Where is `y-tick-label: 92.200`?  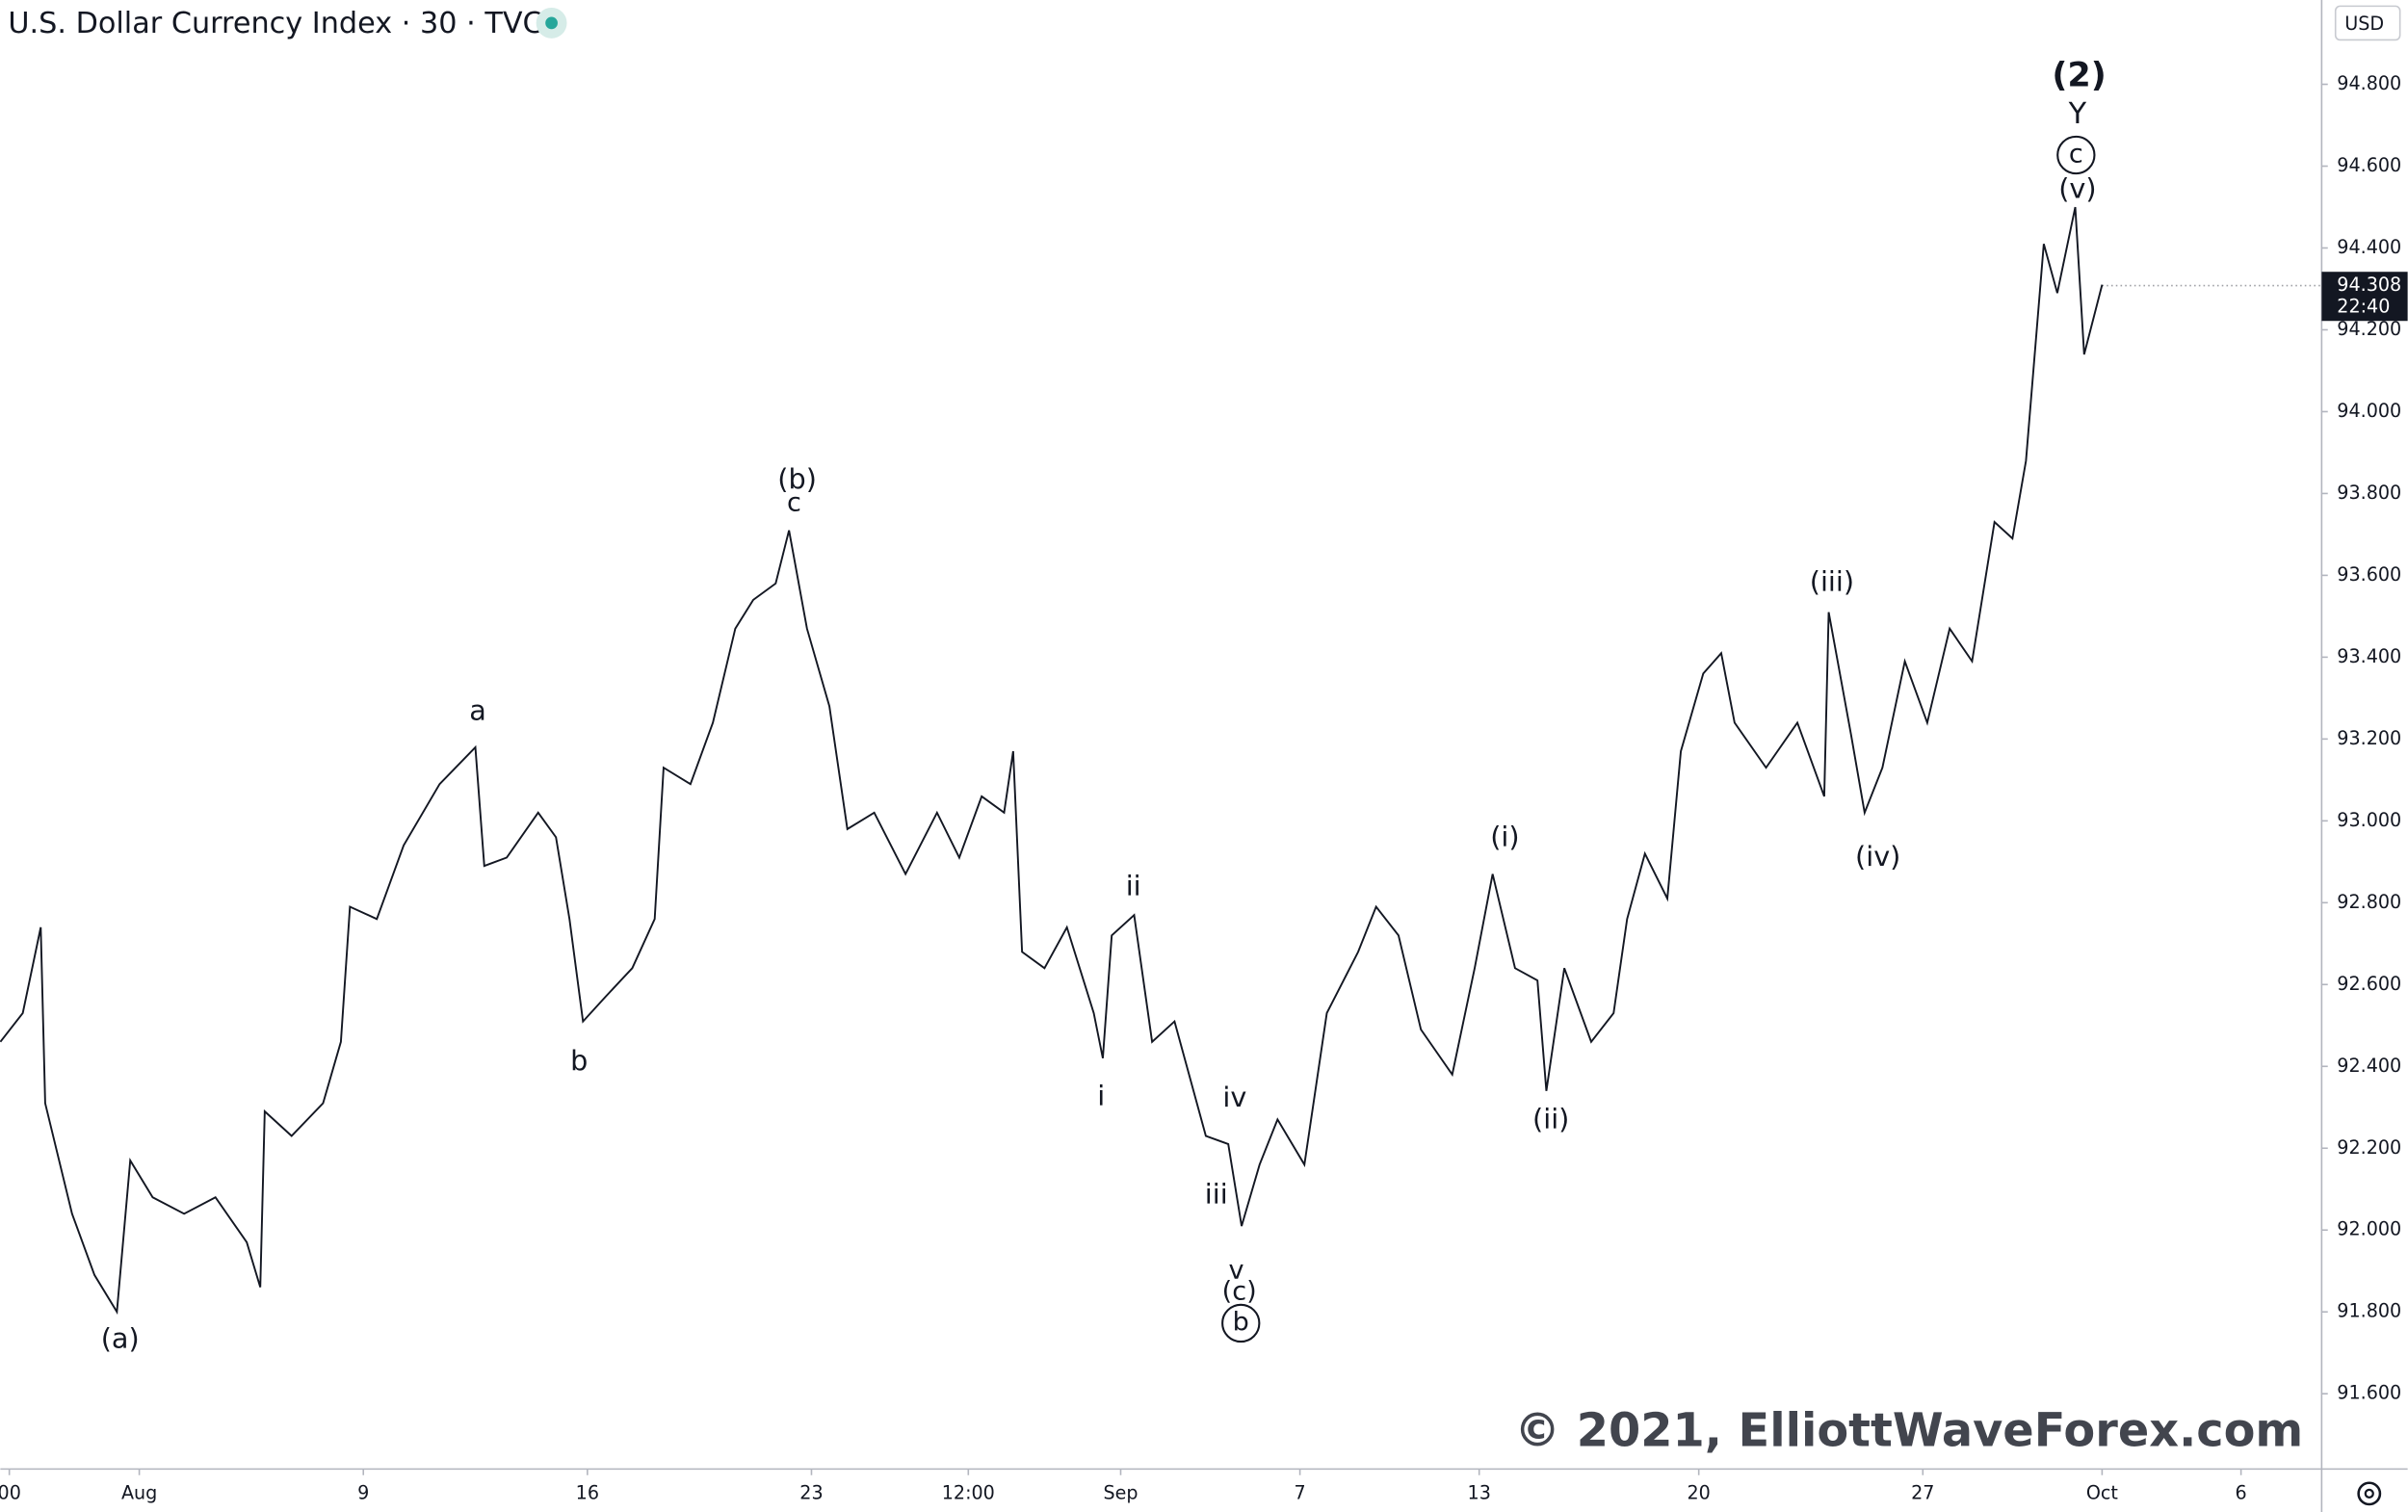 y-tick-label: 92.200 is located at coordinates (2369, 1147).